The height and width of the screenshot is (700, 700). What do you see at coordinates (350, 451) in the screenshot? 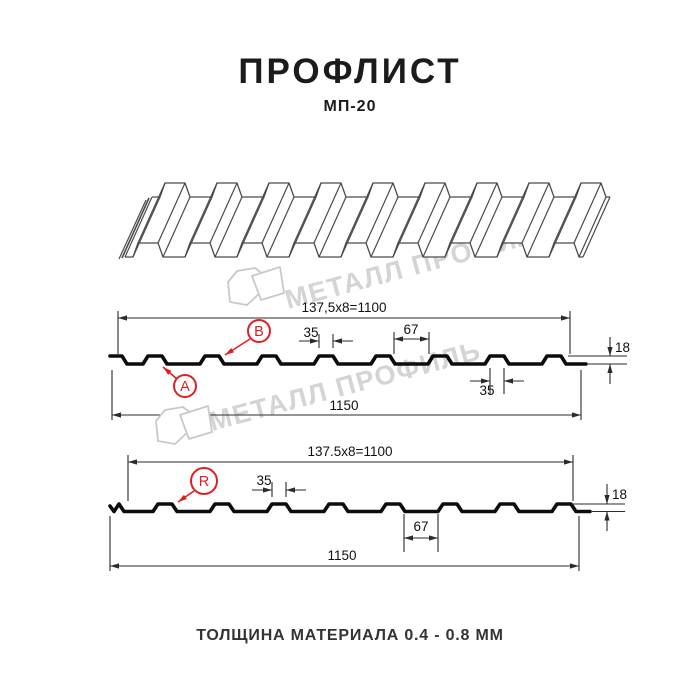
I see `dim-module-top: 137.5x8=1100` at bounding box center [350, 451].